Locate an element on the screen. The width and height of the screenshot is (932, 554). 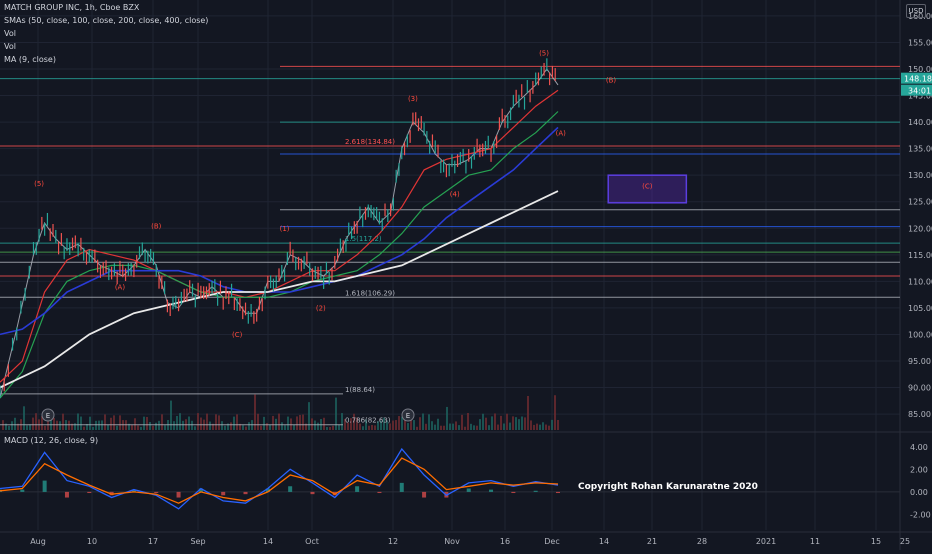
time-tick-label: 14 is located at coordinates (268, 541).